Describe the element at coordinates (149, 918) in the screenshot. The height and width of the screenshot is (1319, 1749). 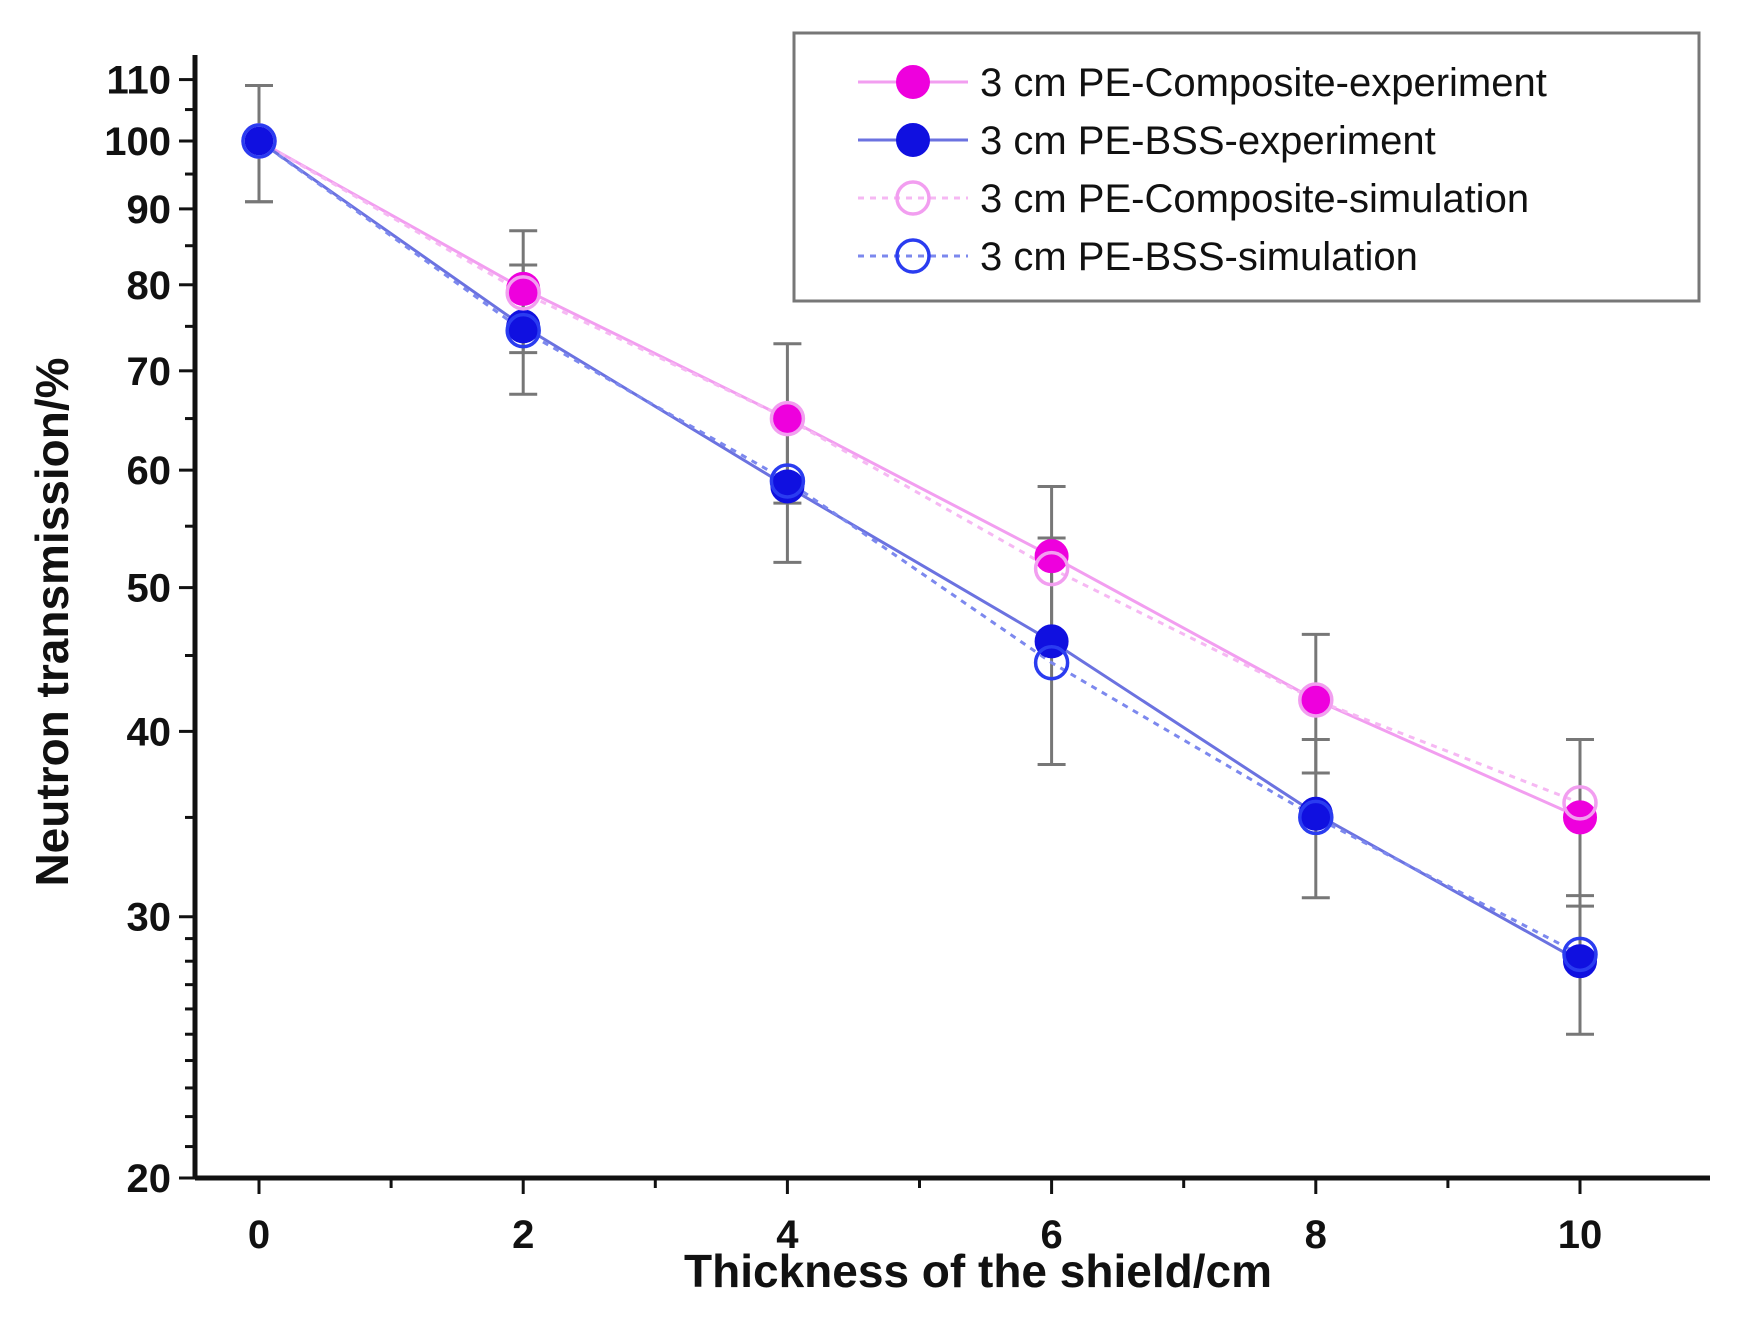
I see `y-tick-label: 30` at that location.